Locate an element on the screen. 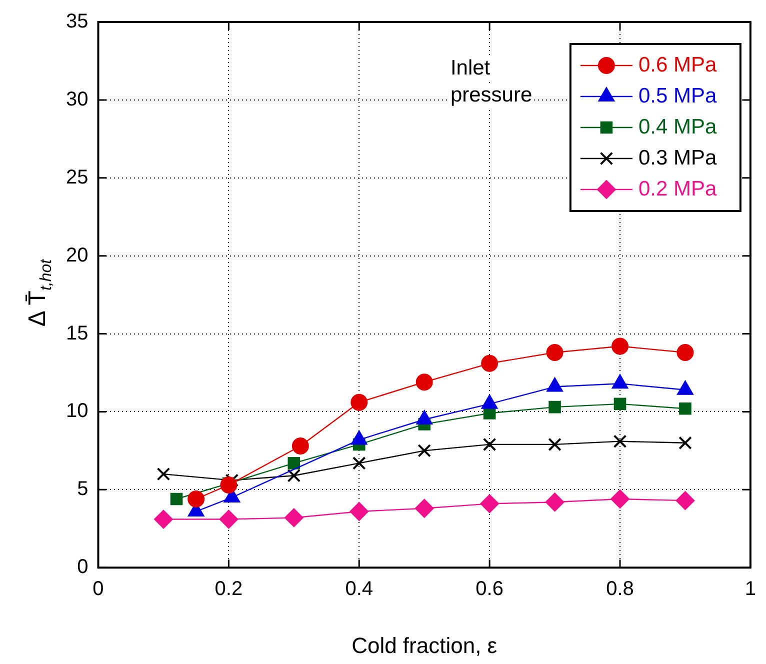 The image size is (766, 664). y-tick-label: 15 is located at coordinates (77, 333).